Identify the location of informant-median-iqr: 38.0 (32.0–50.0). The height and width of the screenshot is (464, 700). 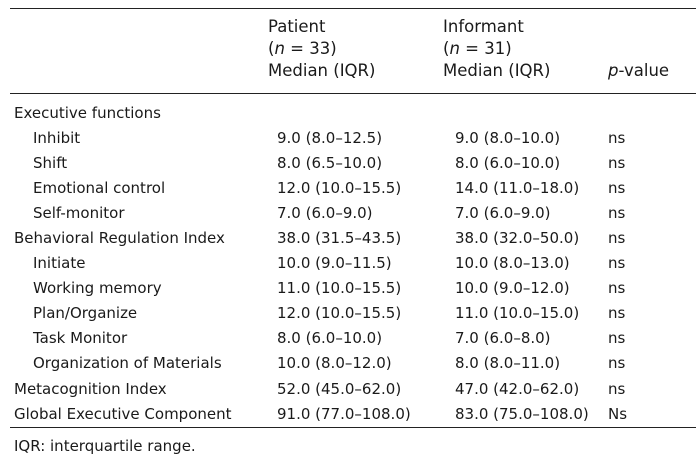
(517, 238).